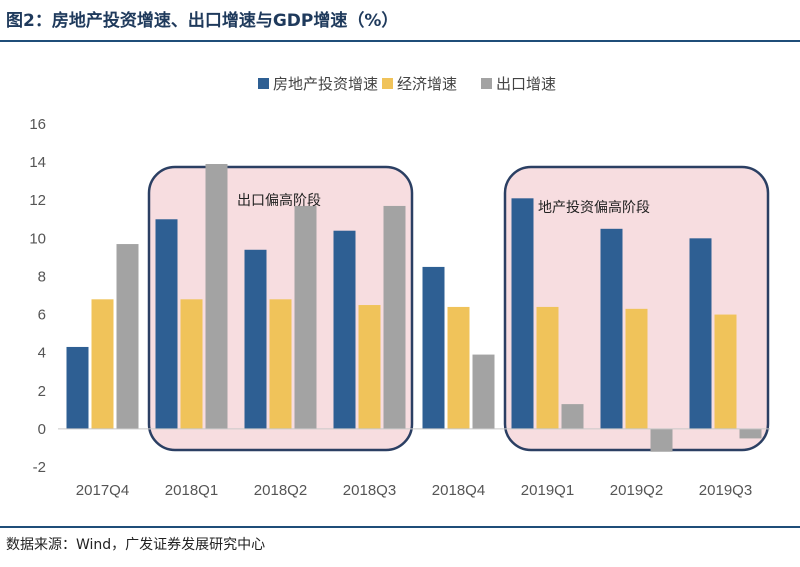 This screenshot has width=800, height=567. Describe the element at coordinates (486, 83) in the screenshot. I see `legend-swatch-export` at that location.